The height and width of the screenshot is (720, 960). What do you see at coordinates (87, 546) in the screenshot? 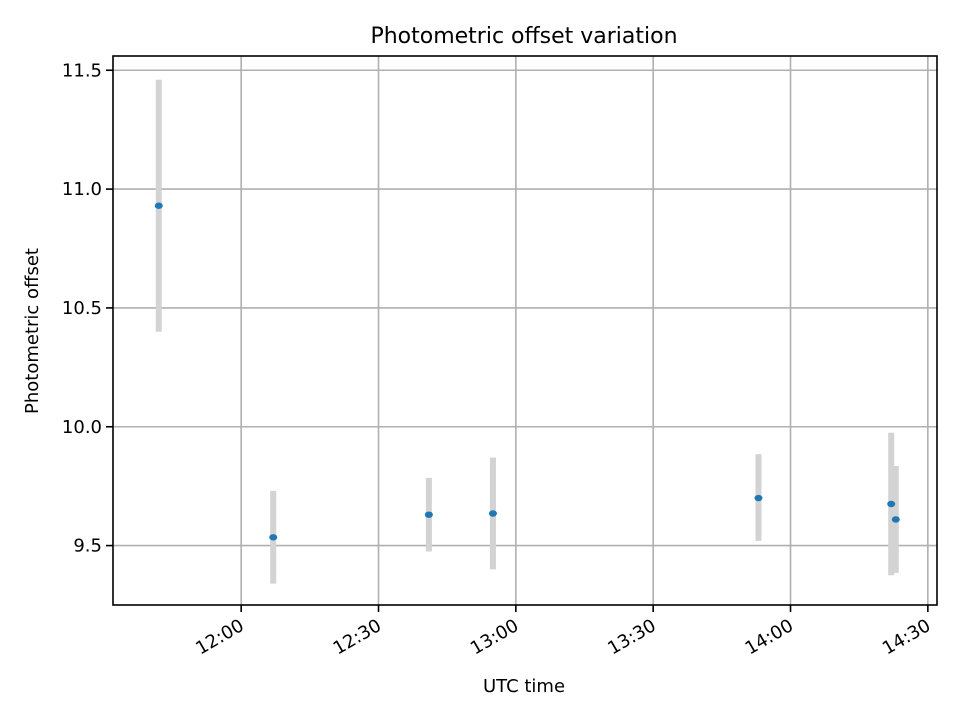
I see `y-tick-label: 9.5` at bounding box center [87, 546].